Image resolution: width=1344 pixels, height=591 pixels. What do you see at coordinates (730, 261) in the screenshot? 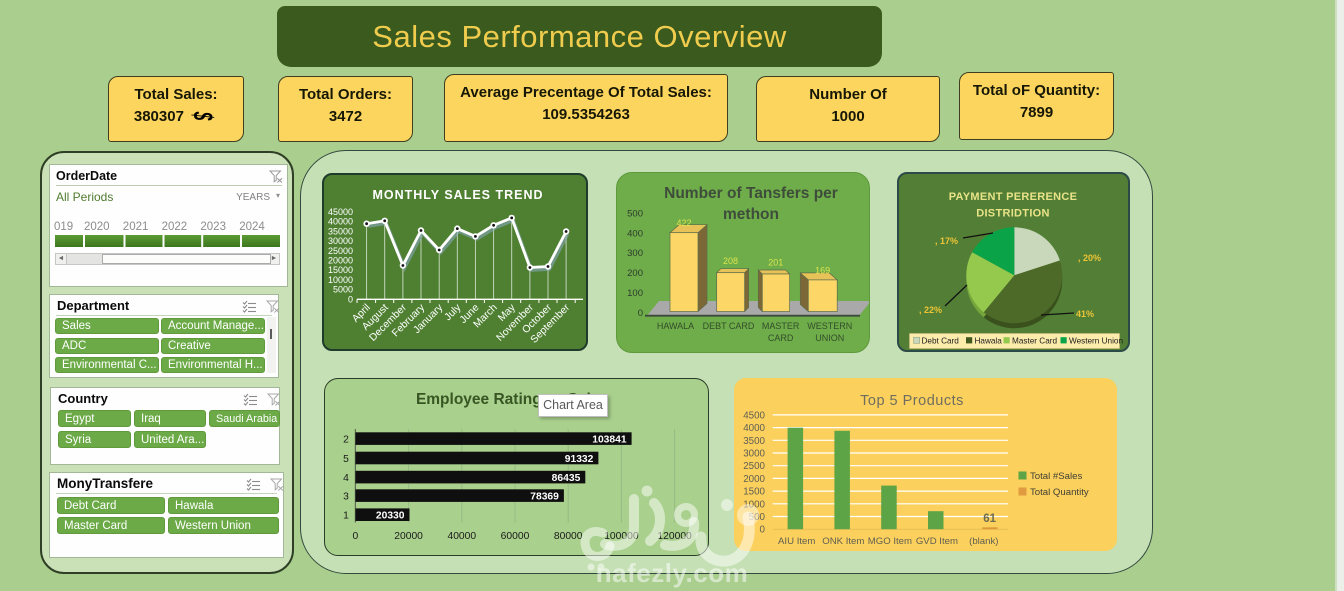
I see `svg-text: 208` at bounding box center [730, 261].